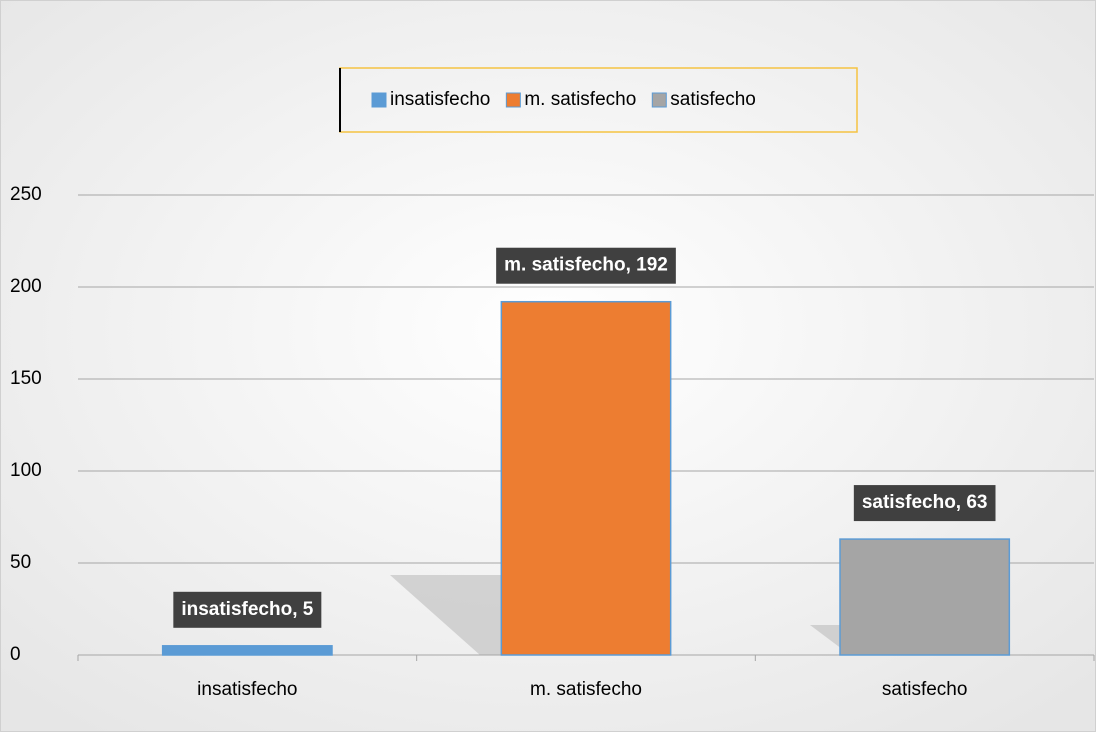 This screenshot has width=1096, height=732. I want to click on y-tick-label: 50, so click(20, 562).